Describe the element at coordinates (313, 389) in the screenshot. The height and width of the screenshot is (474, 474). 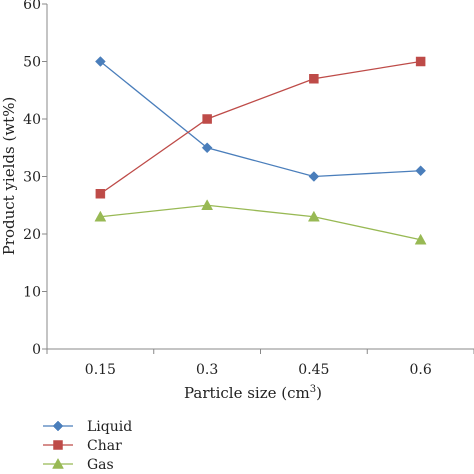
I see `x-axis-title-superscript: 3` at that location.